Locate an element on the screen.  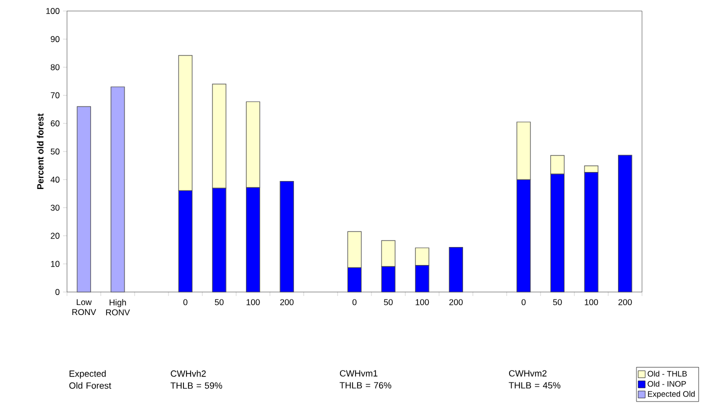
x-tick-label: High RONV is located at coordinates (118, 307).